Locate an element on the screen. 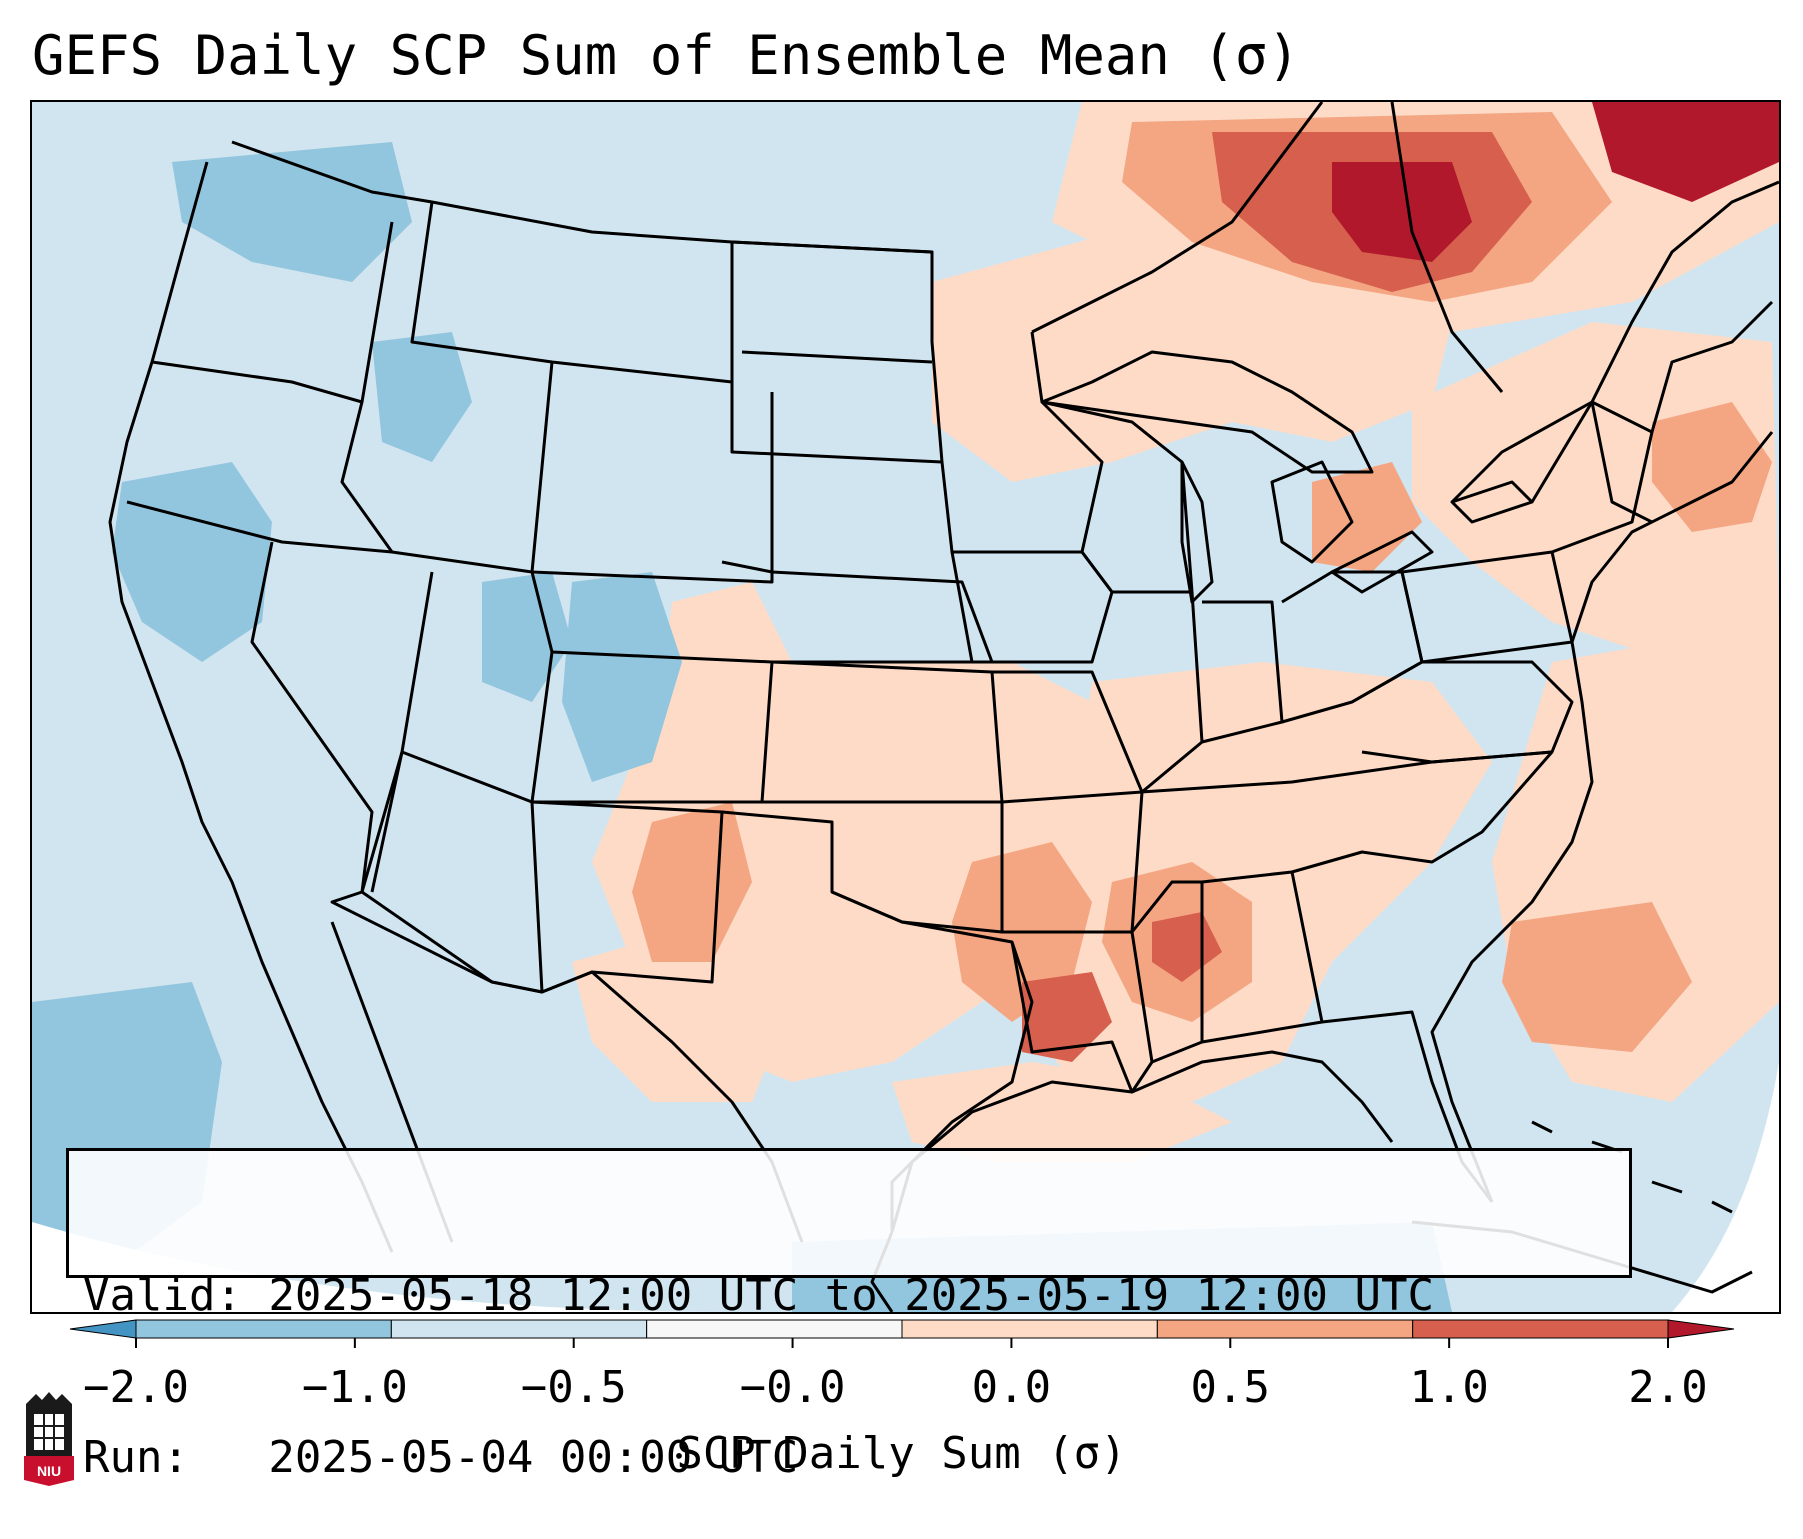 Image resolution: width=1803 pixels, height=1539 pixels. projection-edge-right is located at coordinates (1725, 1187).